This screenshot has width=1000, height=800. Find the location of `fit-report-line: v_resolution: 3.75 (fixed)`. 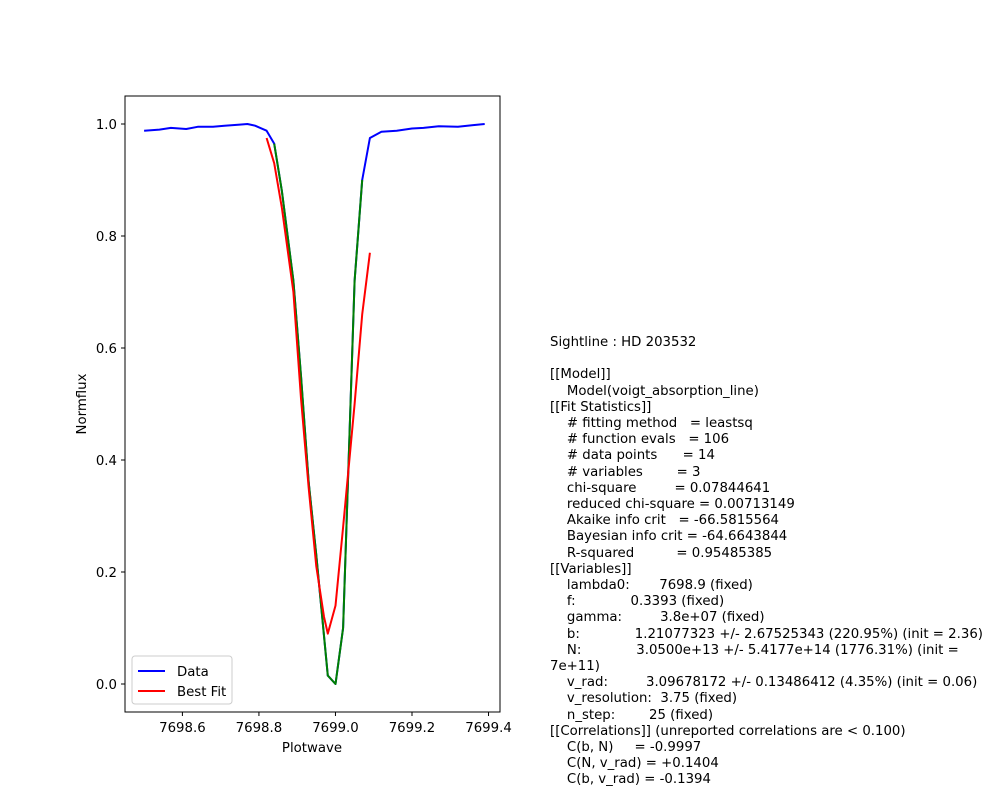

fit-report-line: v_resolution: 3.75 (fixed) is located at coordinates (775, 699).